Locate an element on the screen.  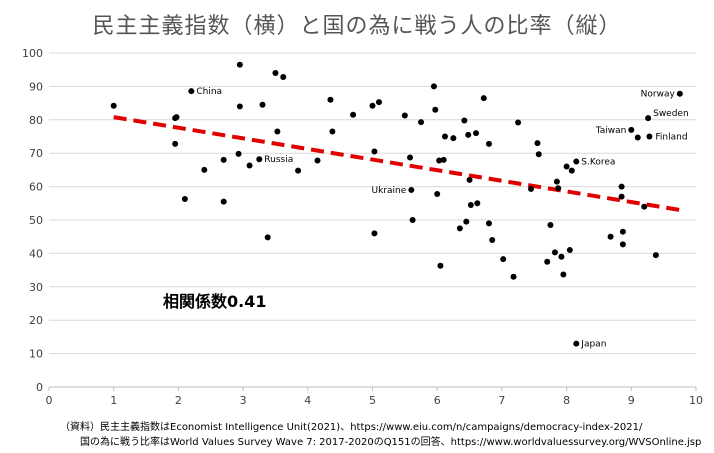
correlation-annotation: 相関係数0.41 is located at coordinates (214, 301).